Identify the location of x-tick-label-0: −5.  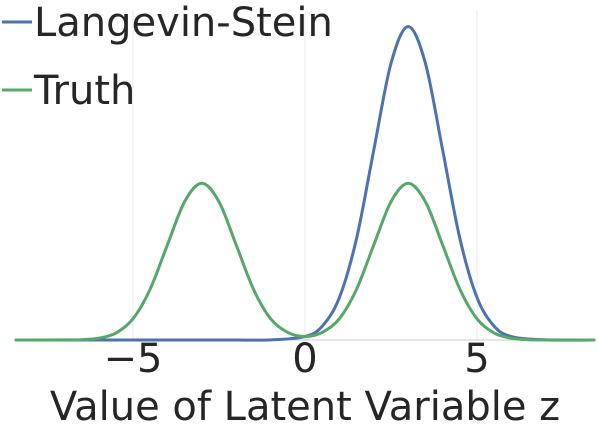
(132, 359).